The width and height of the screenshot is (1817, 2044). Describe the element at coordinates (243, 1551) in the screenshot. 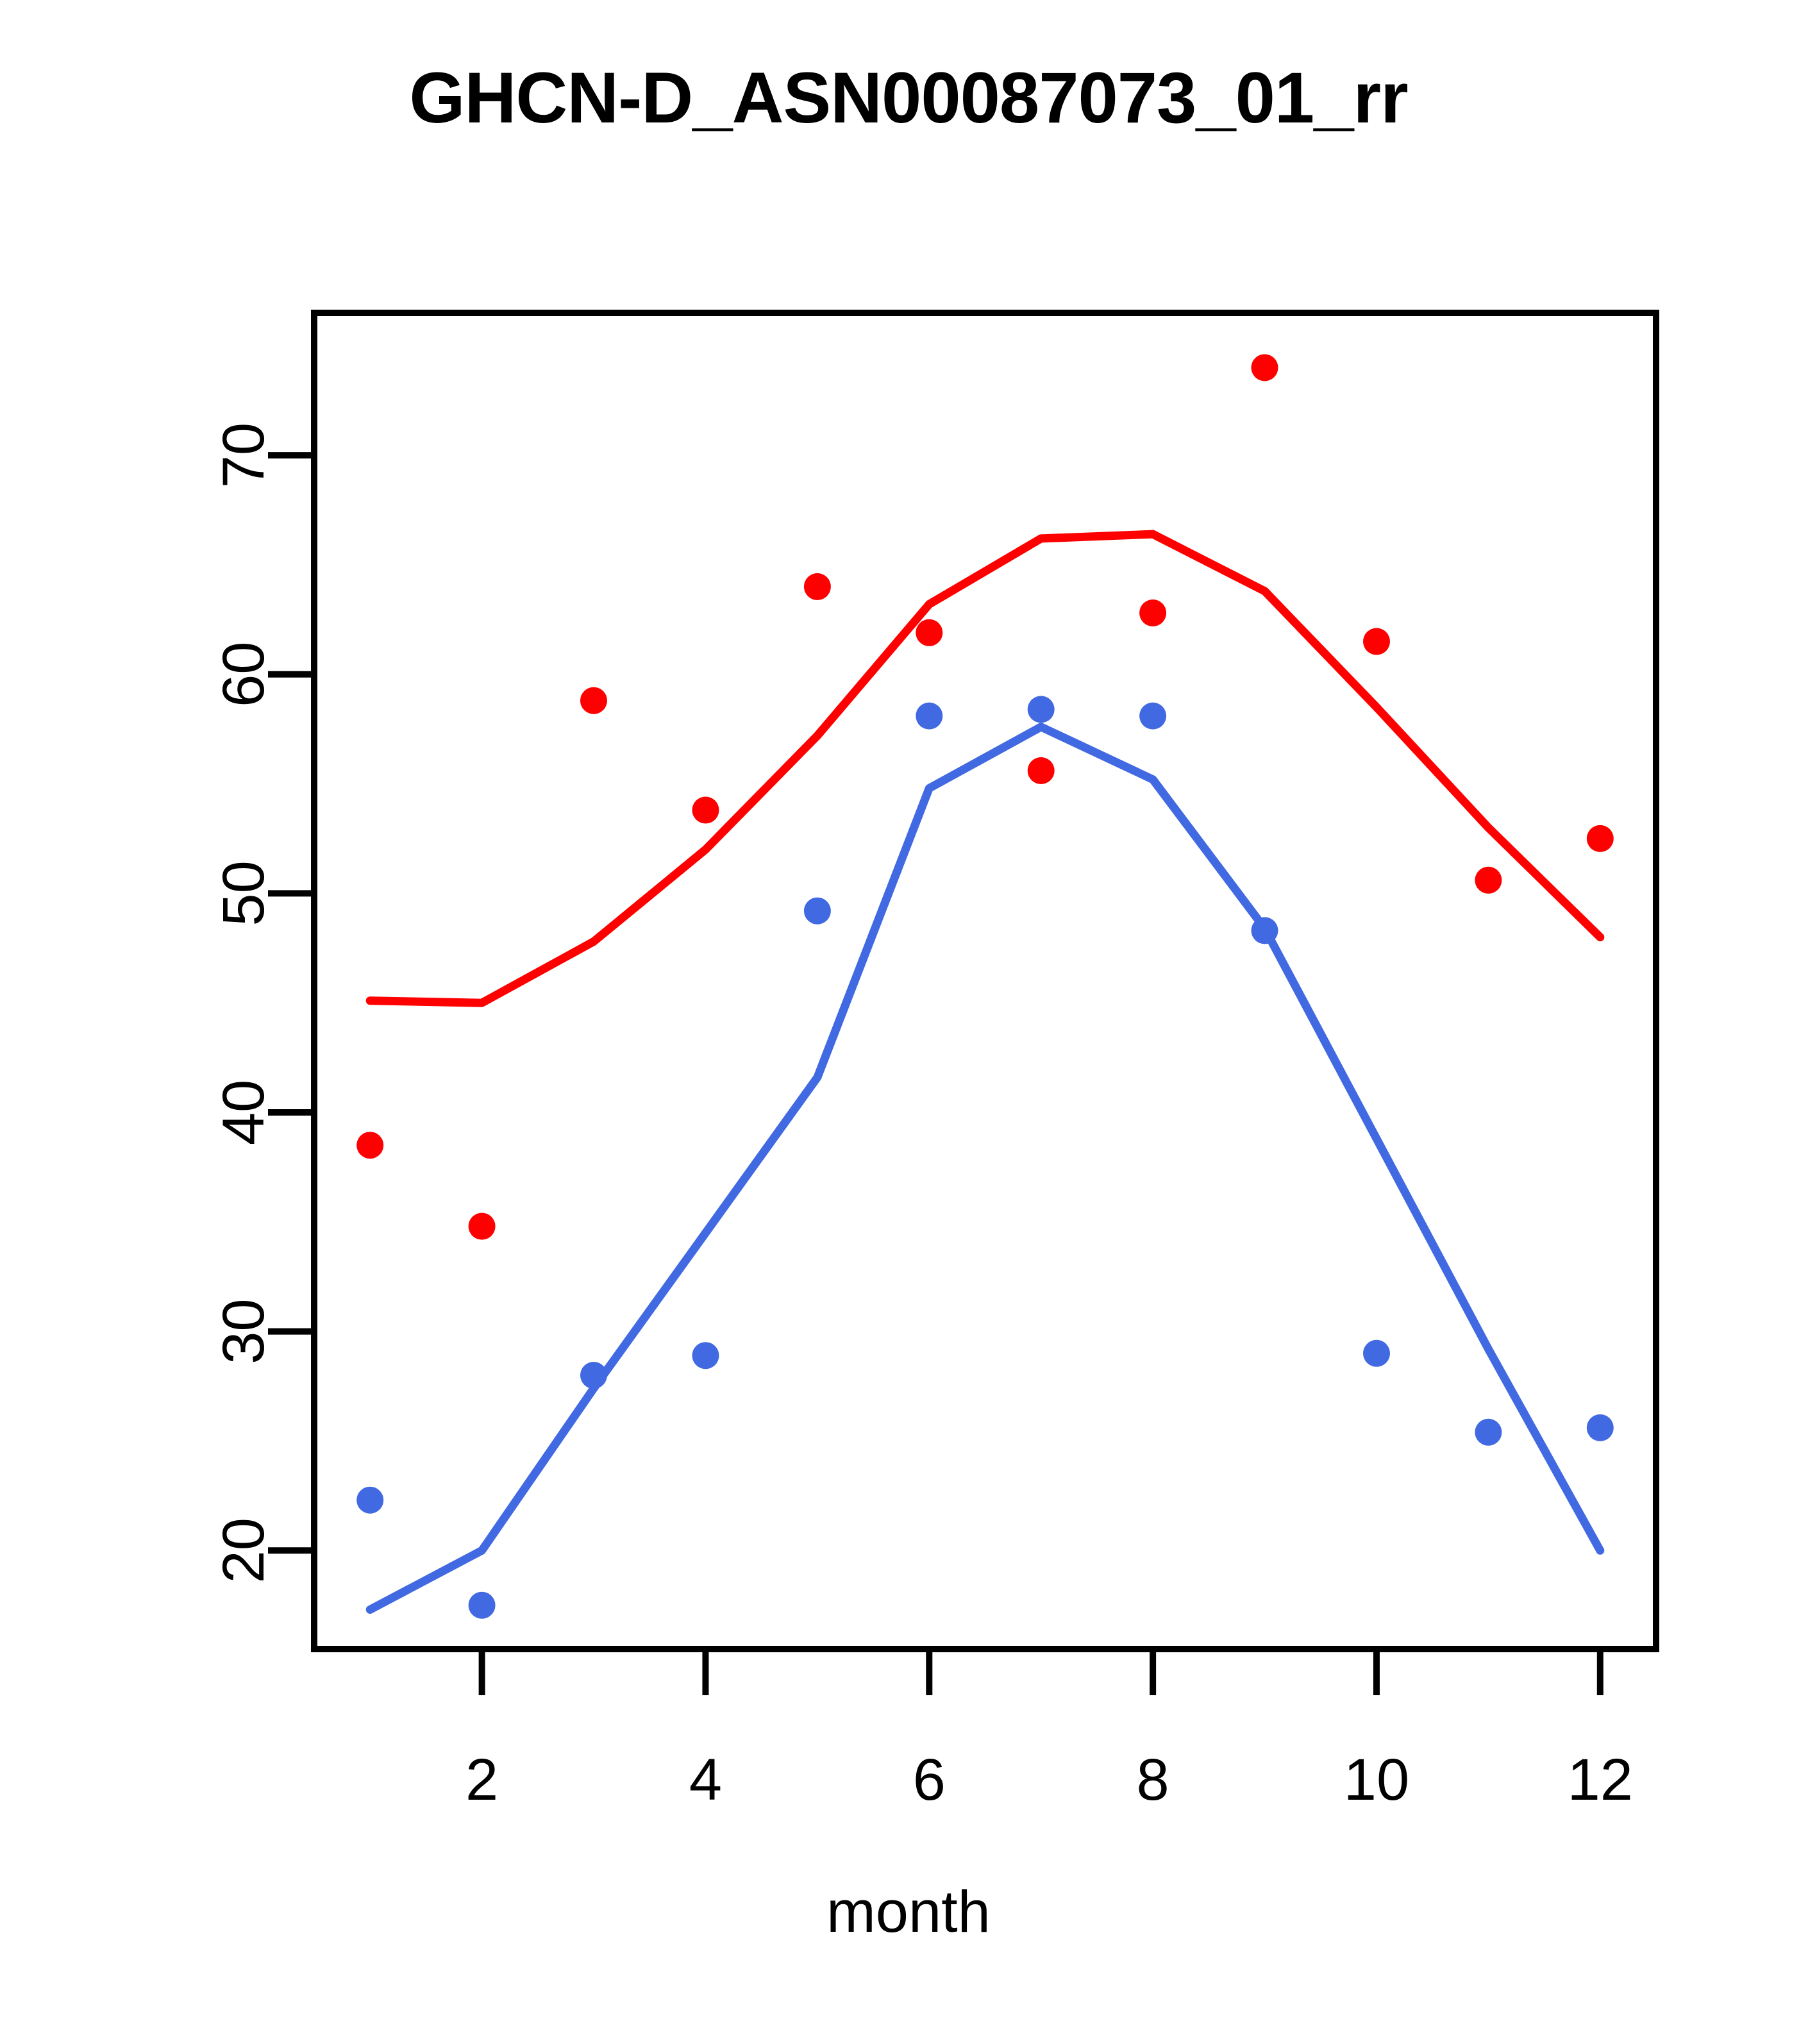

I see `y-tick-label: 20` at that location.